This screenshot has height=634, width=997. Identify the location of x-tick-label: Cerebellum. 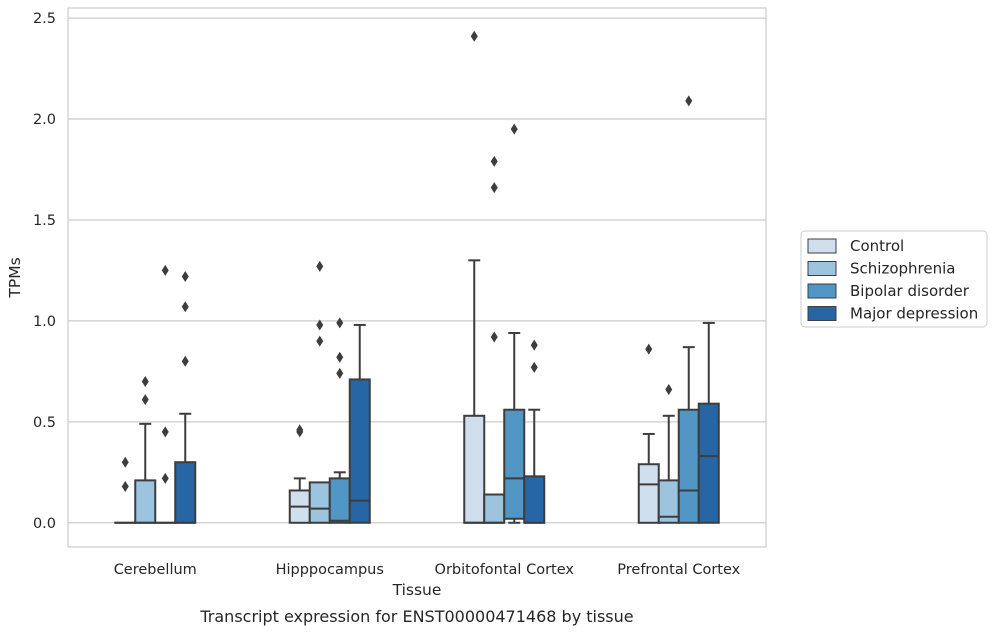
(155, 570).